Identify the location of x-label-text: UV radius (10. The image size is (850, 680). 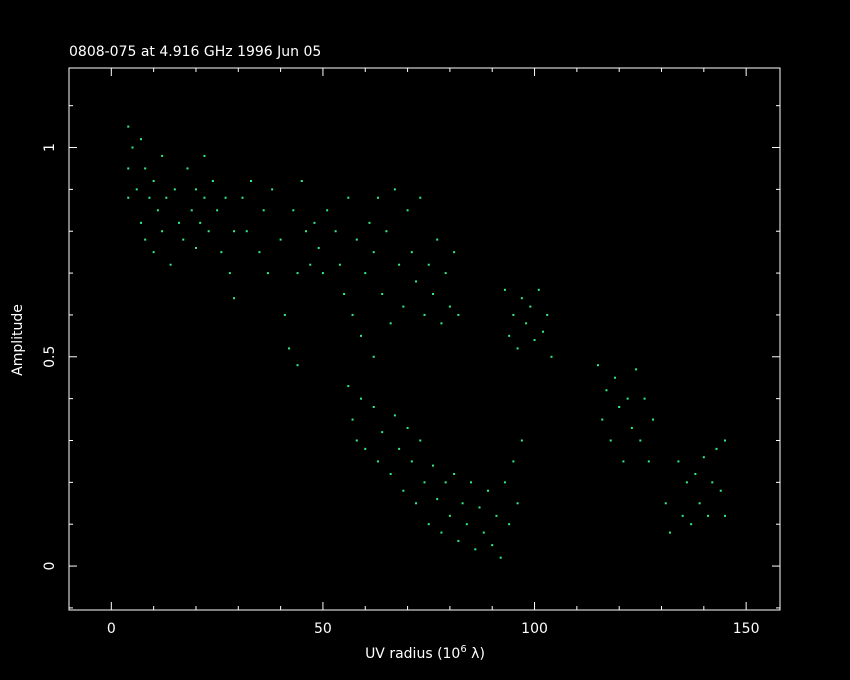
(412, 654).